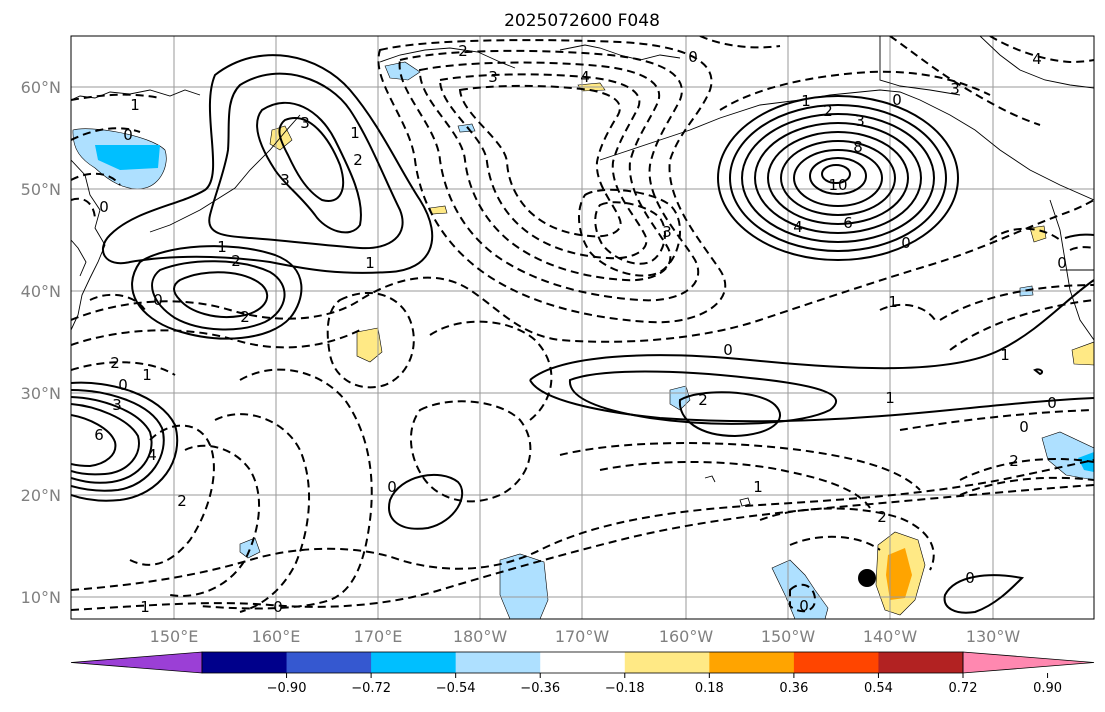 The width and height of the screenshot is (1105, 712). What do you see at coordinates (41, 87) in the screenshot?
I see `lat-label: 60°N` at bounding box center [41, 87].